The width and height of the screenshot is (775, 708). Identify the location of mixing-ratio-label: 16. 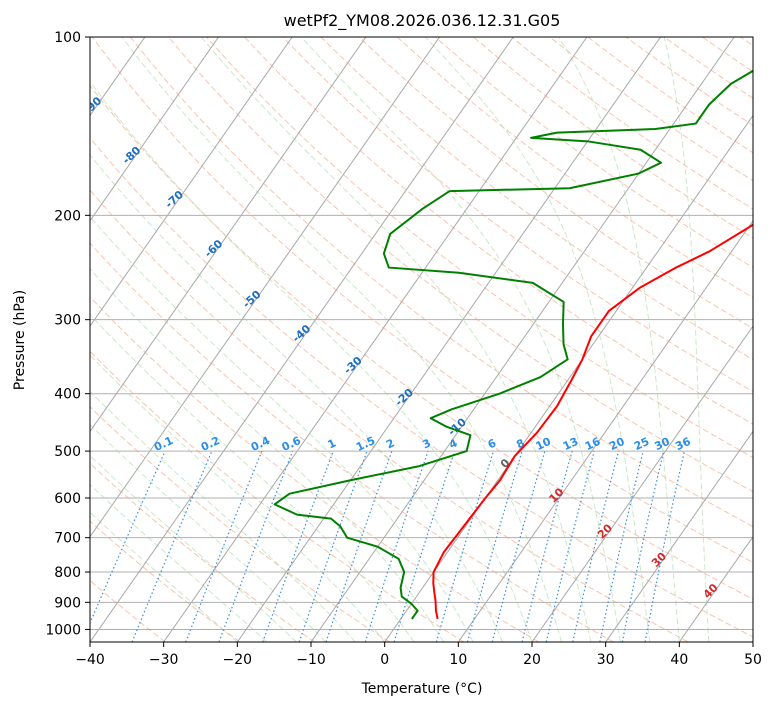
(593, 444).